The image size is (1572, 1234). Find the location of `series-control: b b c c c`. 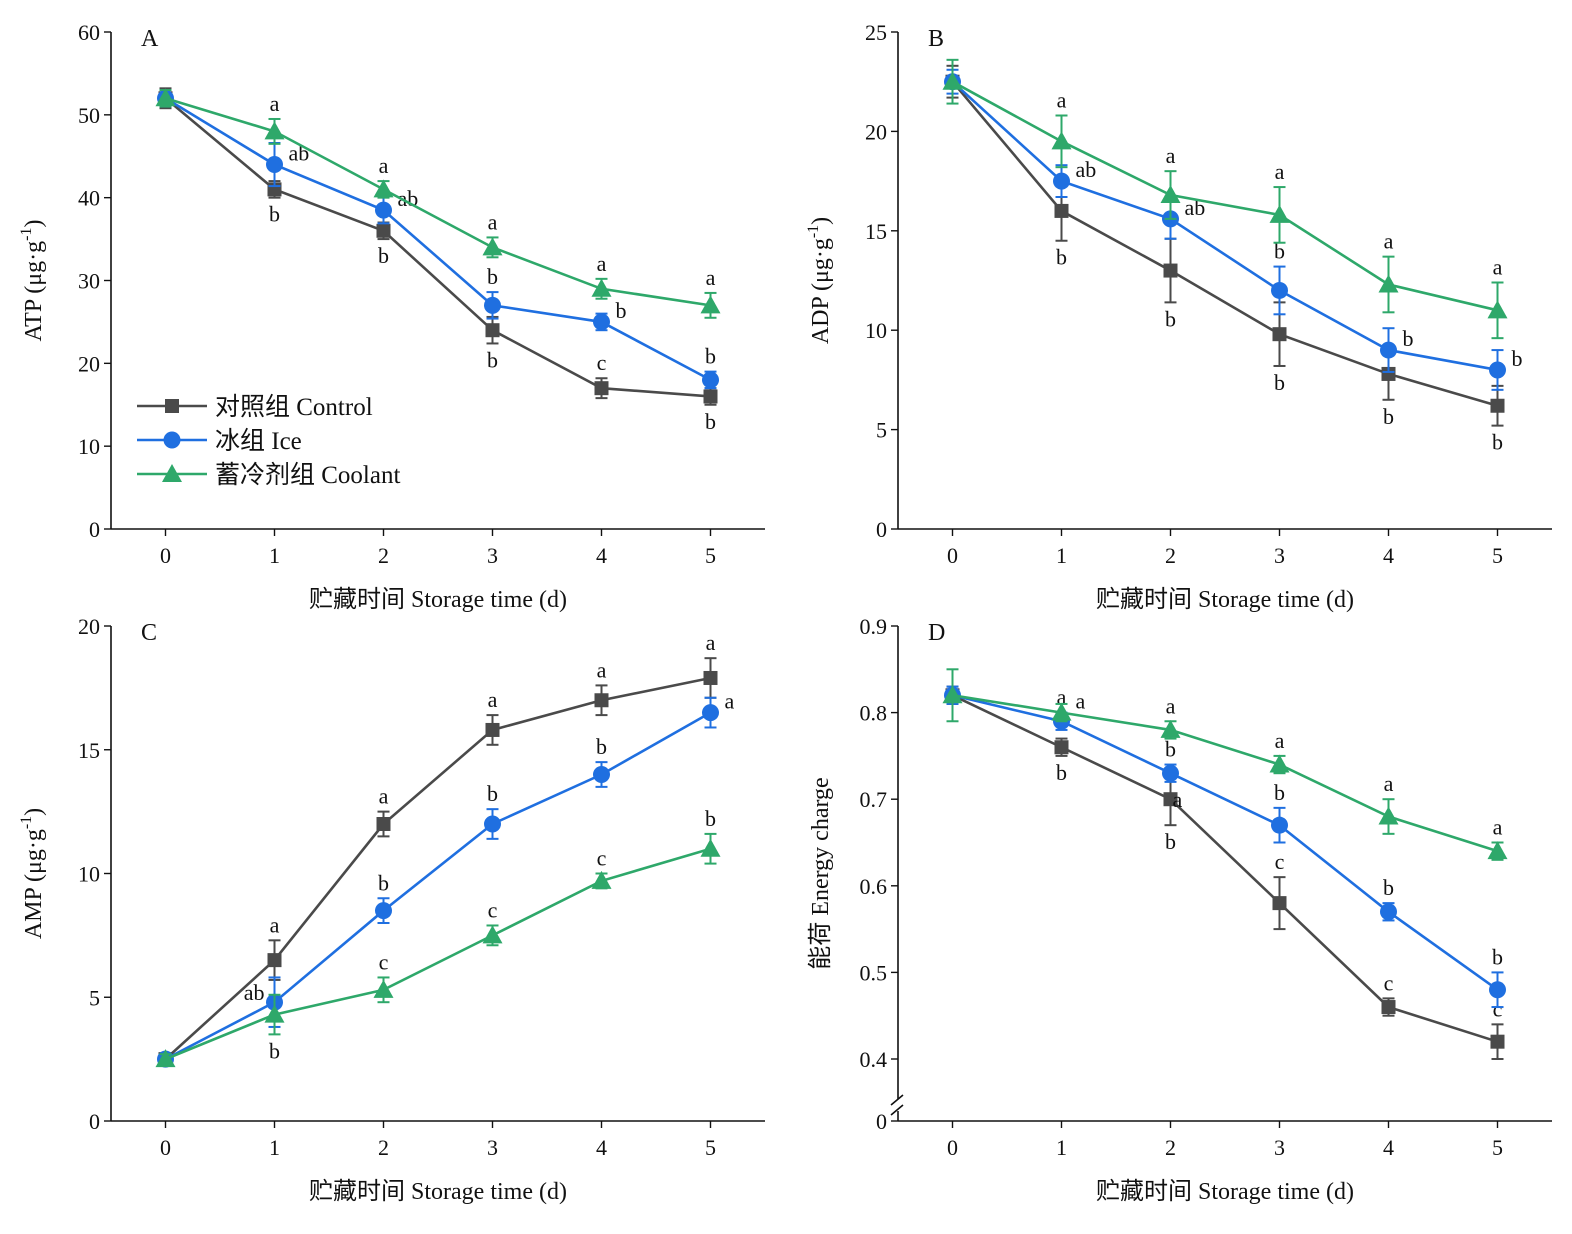

series-control: b b c c c is located at coordinates (1225, 872).